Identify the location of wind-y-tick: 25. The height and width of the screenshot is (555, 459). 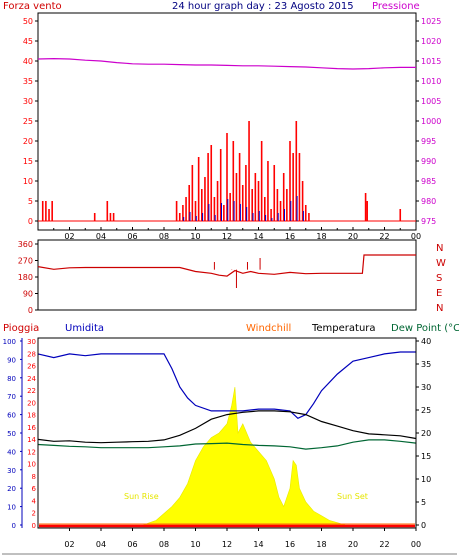
(28, 121).